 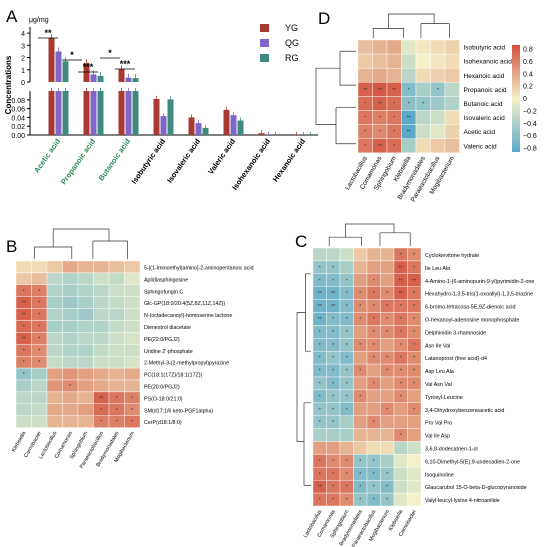 I want to click on row-label: PS(O-18:0/21:0), so click(x=163, y=399).